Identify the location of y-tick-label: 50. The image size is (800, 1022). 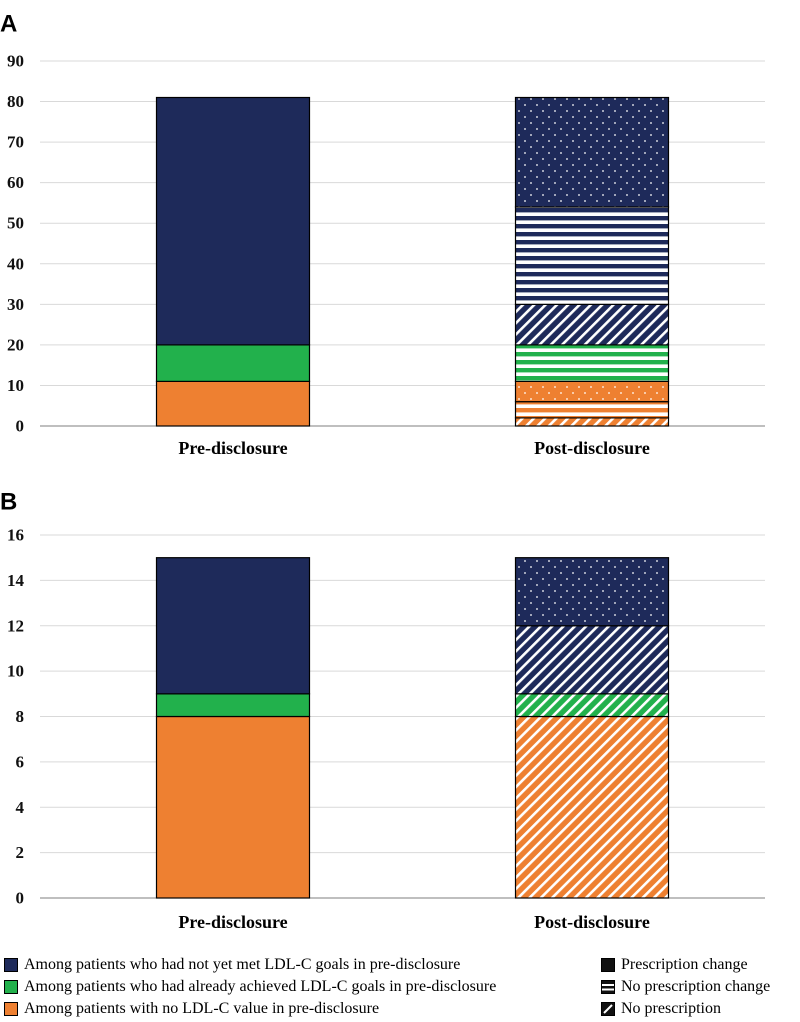
(15, 223).